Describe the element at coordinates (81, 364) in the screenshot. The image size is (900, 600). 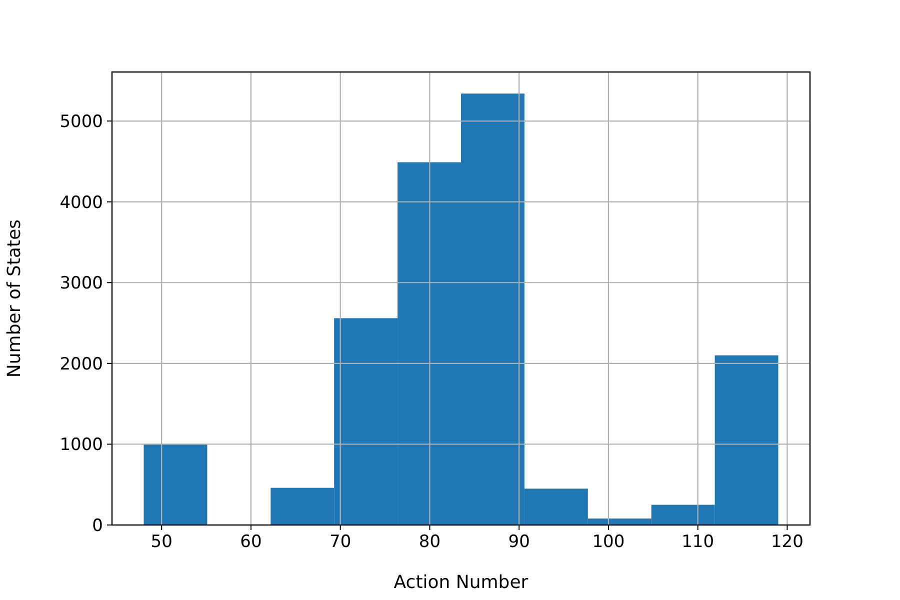
I see `y-tick-label: 2000` at that location.